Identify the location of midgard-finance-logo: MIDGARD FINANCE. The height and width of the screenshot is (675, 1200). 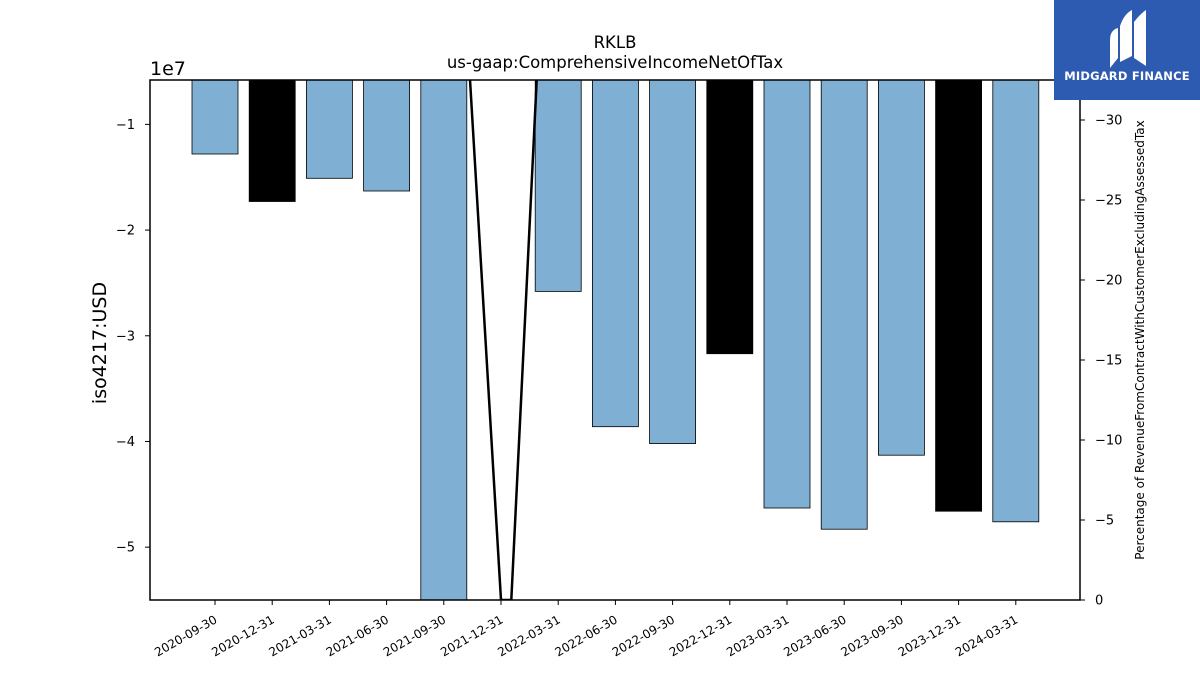
(1127, 50).